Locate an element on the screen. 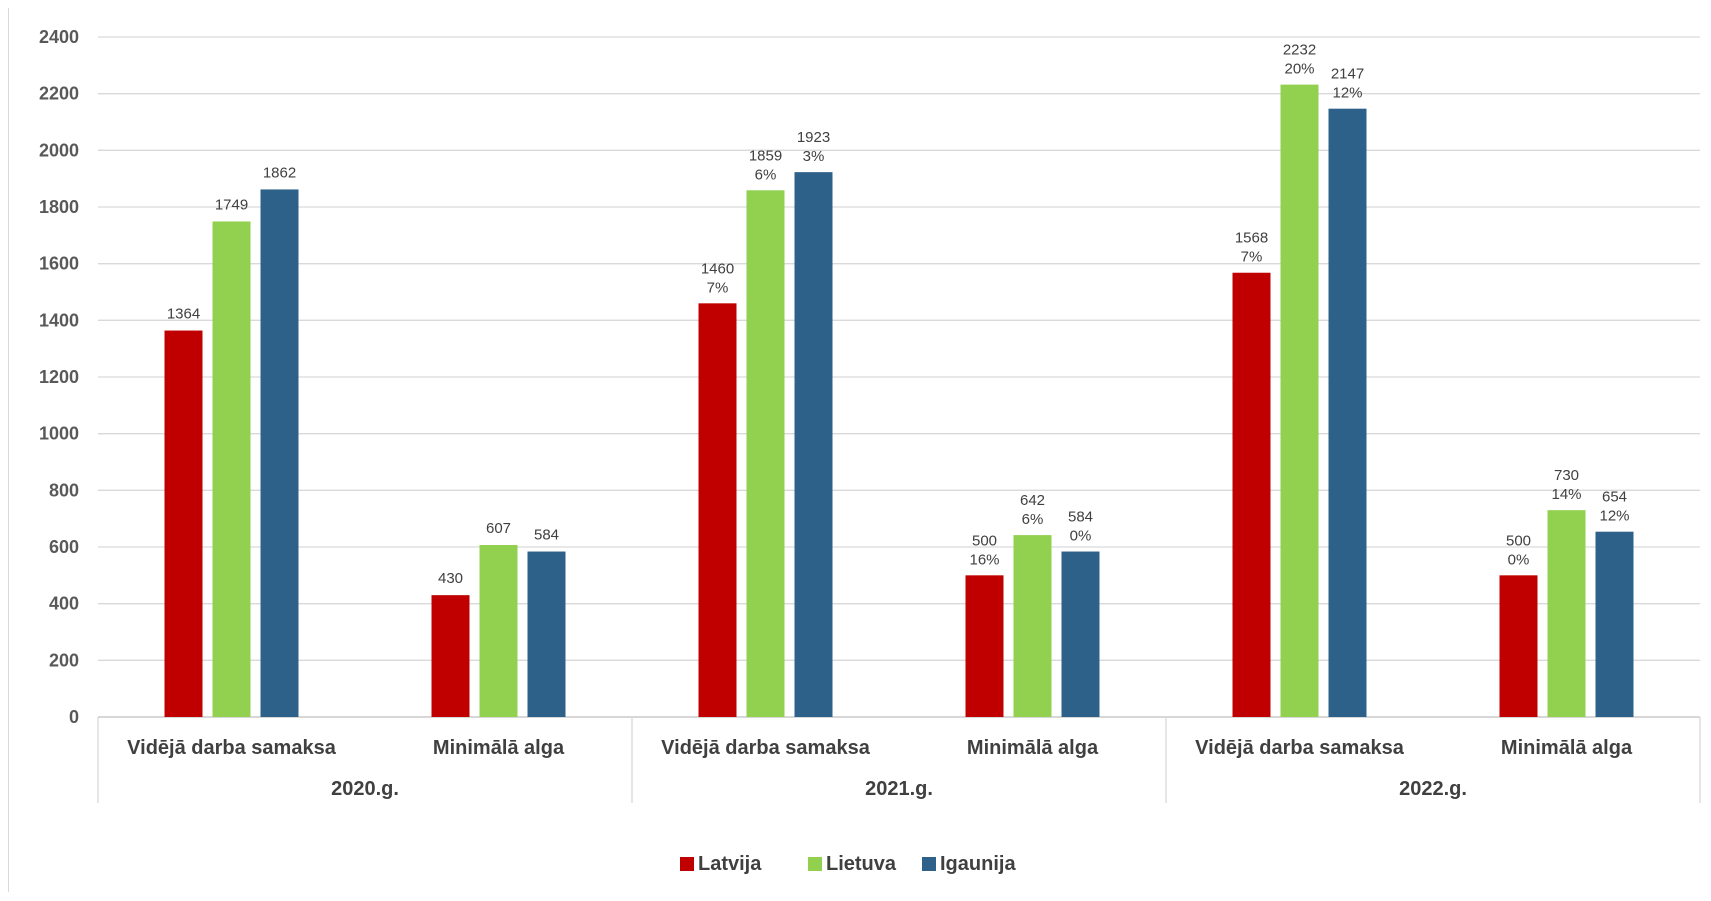 The height and width of the screenshot is (901, 1711). y-tick-label: 1000 is located at coordinates (59, 434).